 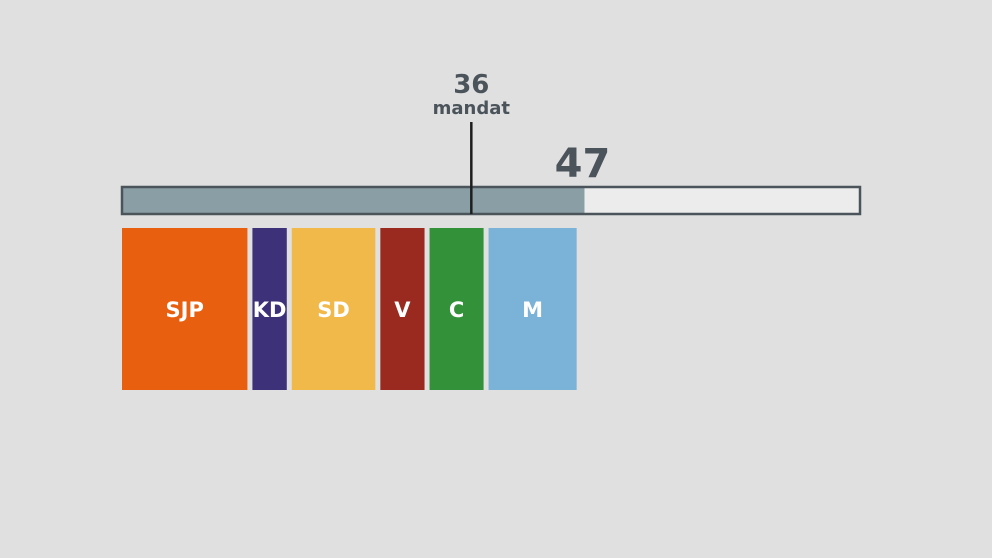 I want to click on party-label-kd: KD, so click(x=270, y=310).